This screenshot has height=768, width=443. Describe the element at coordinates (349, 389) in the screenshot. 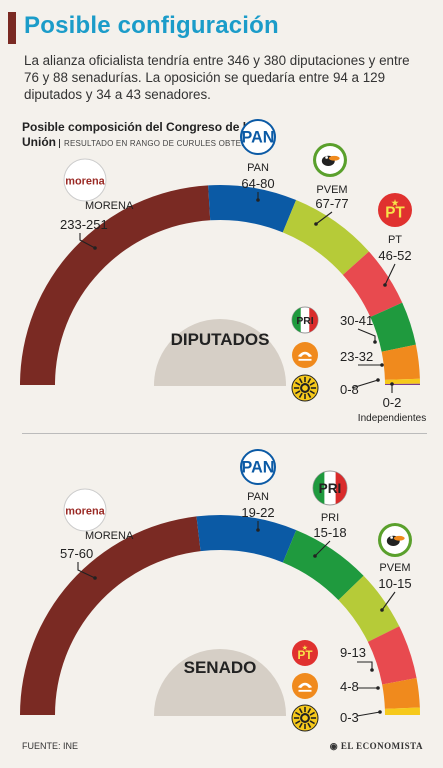

I see `seat-range-prd: 0-8` at that location.